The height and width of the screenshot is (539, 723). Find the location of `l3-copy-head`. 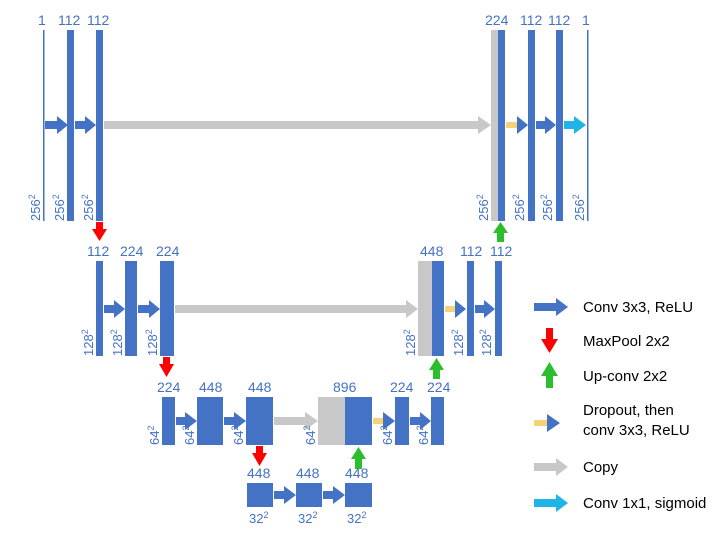

l3-copy-head is located at coordinates (311, 421).